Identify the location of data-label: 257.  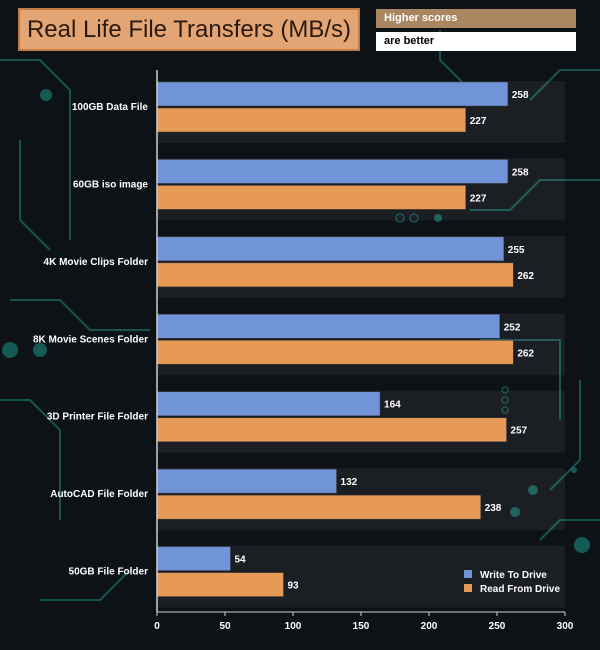
(519, 431).